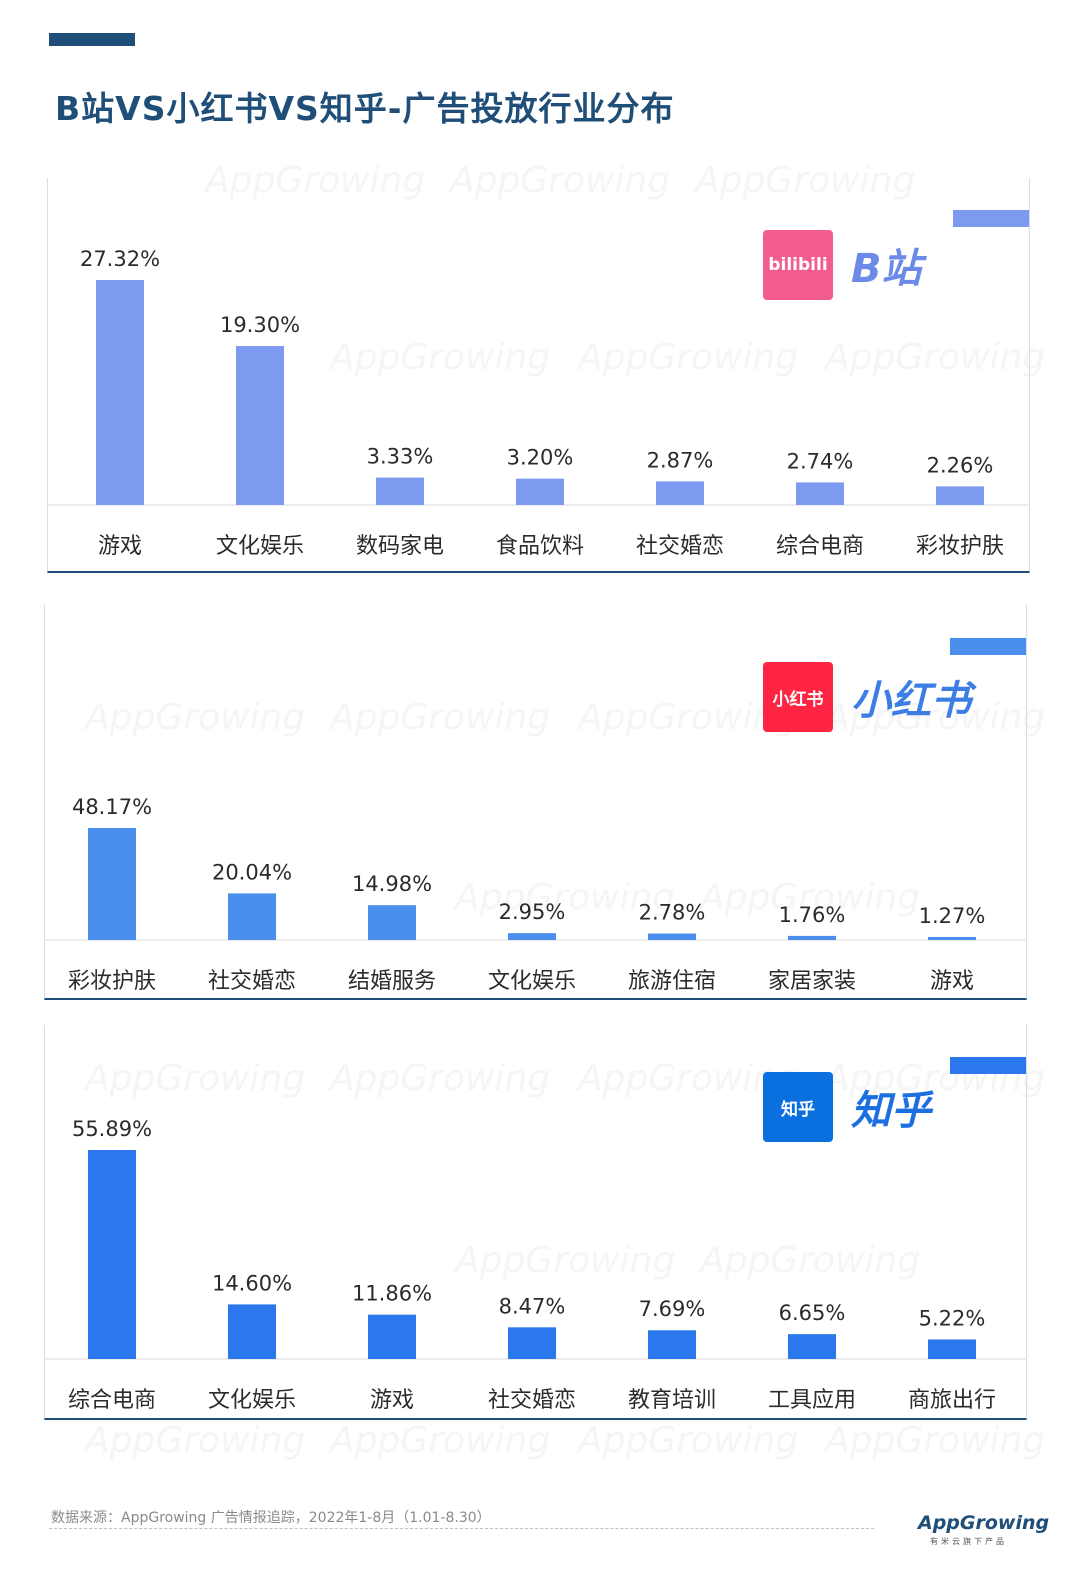 This screenshot has height=1580, width=1080. Describe the element at coordinates (842, 265) in the screenshot. I see `platform-brand: bilibili B站` at that location.